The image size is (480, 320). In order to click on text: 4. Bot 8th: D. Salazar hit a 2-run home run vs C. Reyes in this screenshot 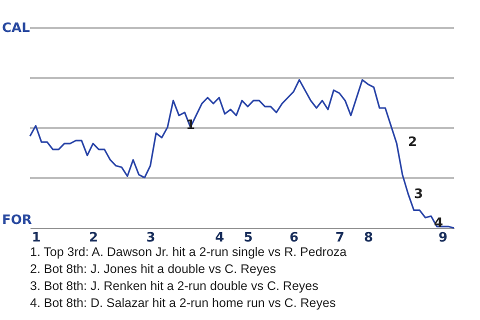, I will do `click(183, 303)`.